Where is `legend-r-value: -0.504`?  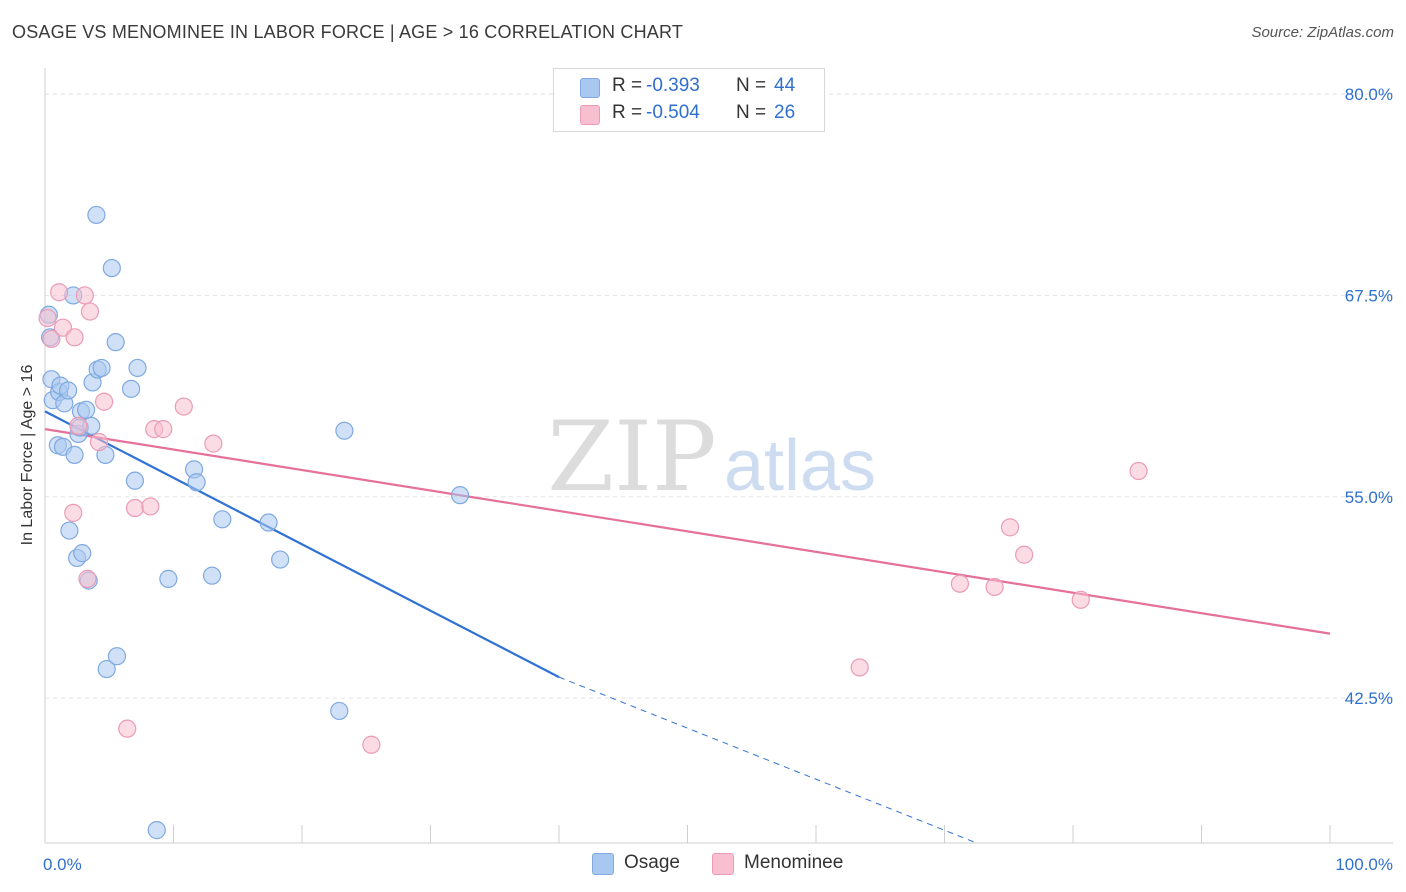
legend-r-value: -0.504 is located at coordinates (673, 112).